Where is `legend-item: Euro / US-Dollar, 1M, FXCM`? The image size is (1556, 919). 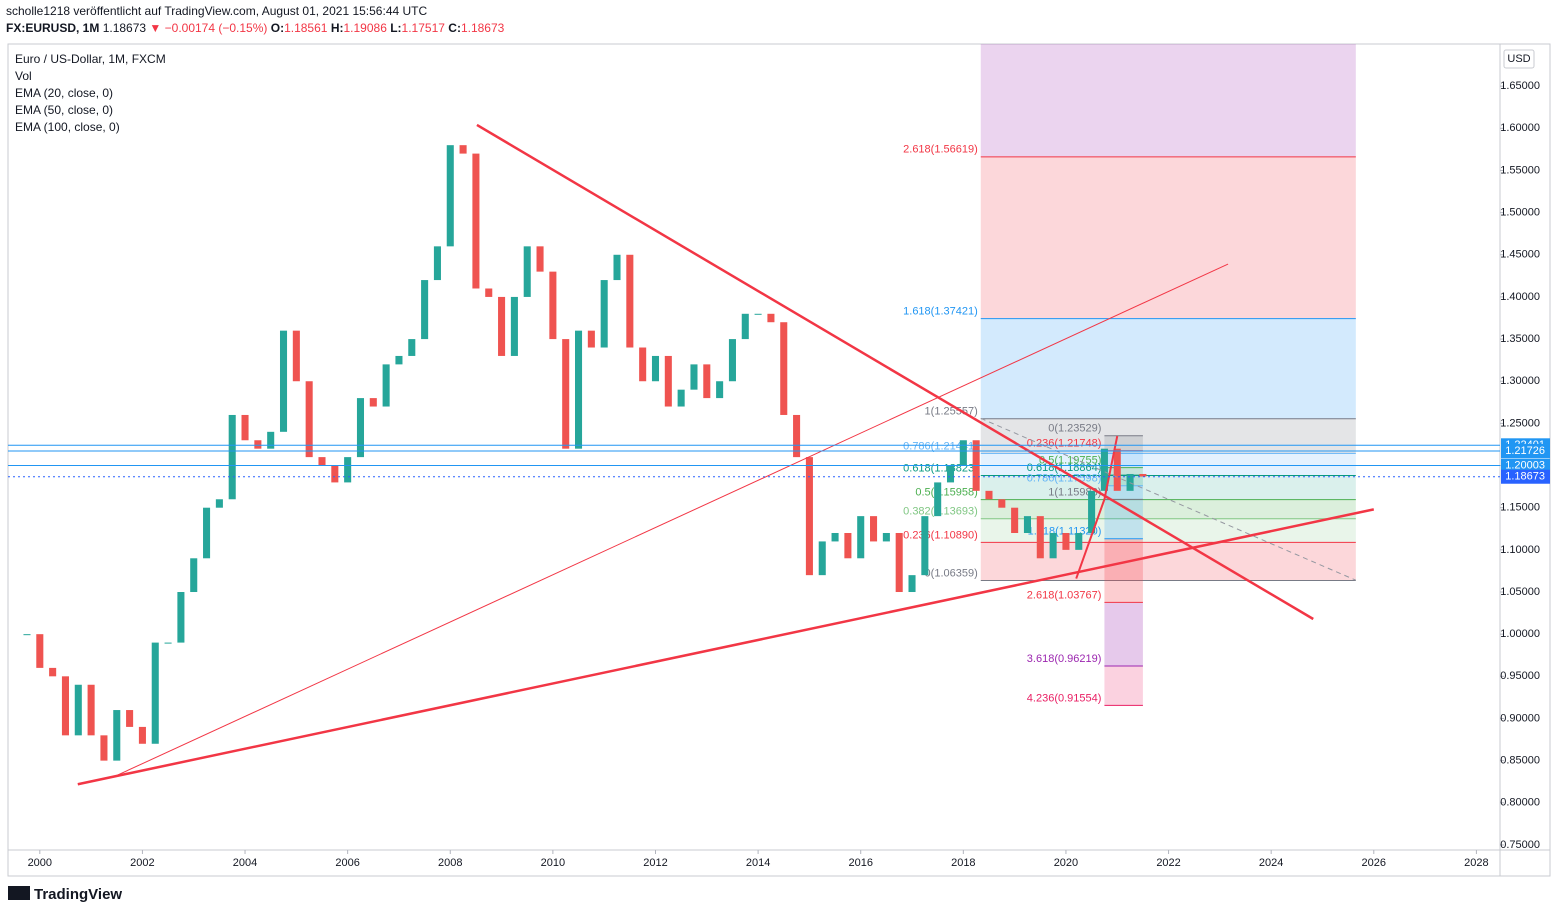 legend-item: Euro / US-Dollar, 1M, FXCM is located at coordinates (90, 59).